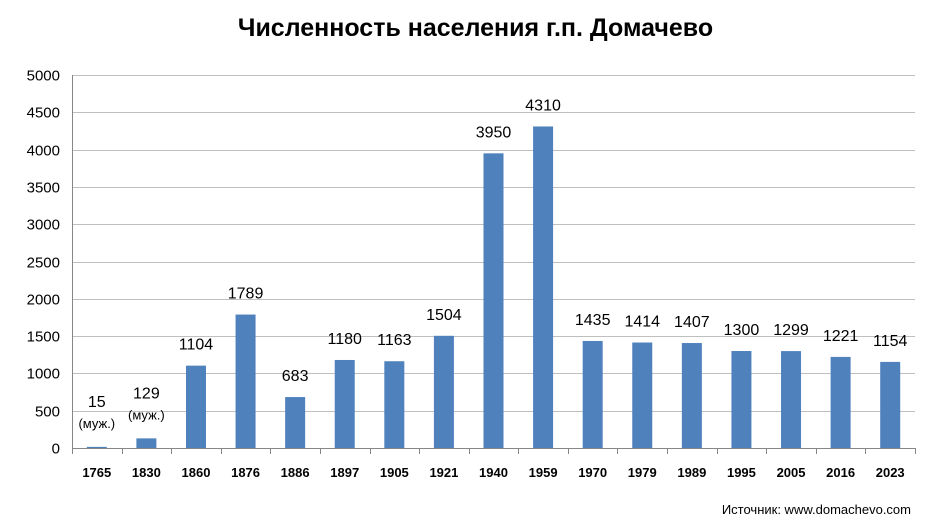 Image resolution: width=951 pixels, height=531 pixels. I want to click on y-tick-label: 1000, so click(43, 374).